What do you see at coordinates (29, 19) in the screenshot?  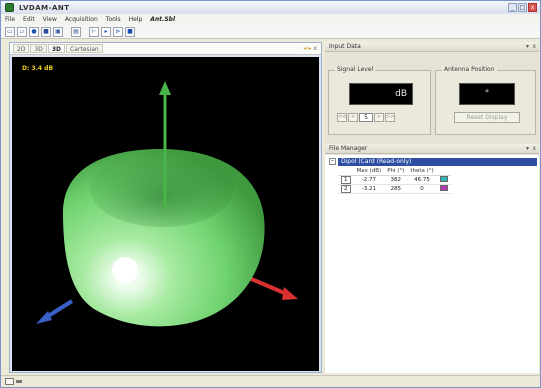 I see `menu-edit: Edit` at bounding box center [29, 19].